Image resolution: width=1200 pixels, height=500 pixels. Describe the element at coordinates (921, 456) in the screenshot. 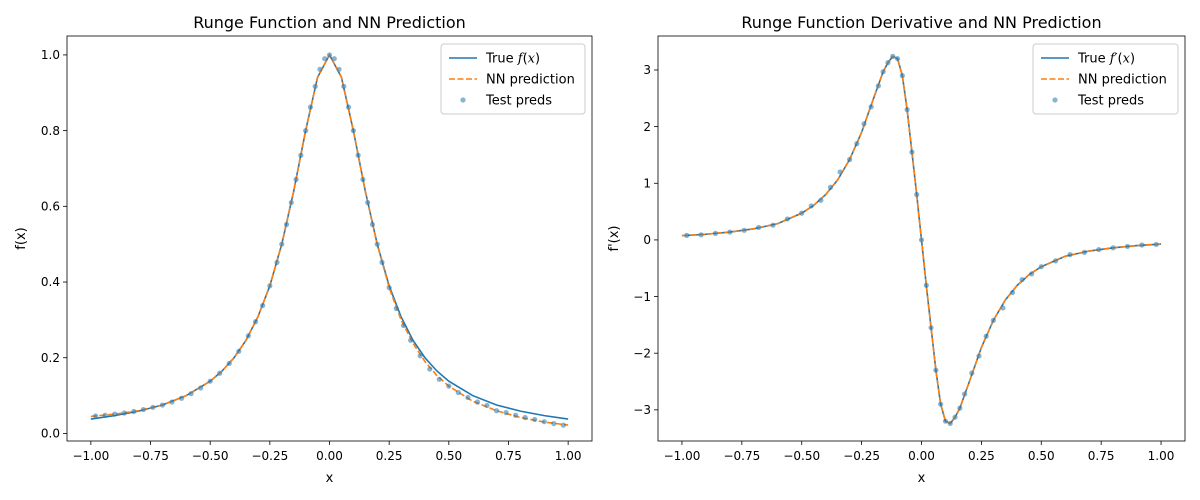

I see `chart-right-x-tick-label: 0.00` at that location.